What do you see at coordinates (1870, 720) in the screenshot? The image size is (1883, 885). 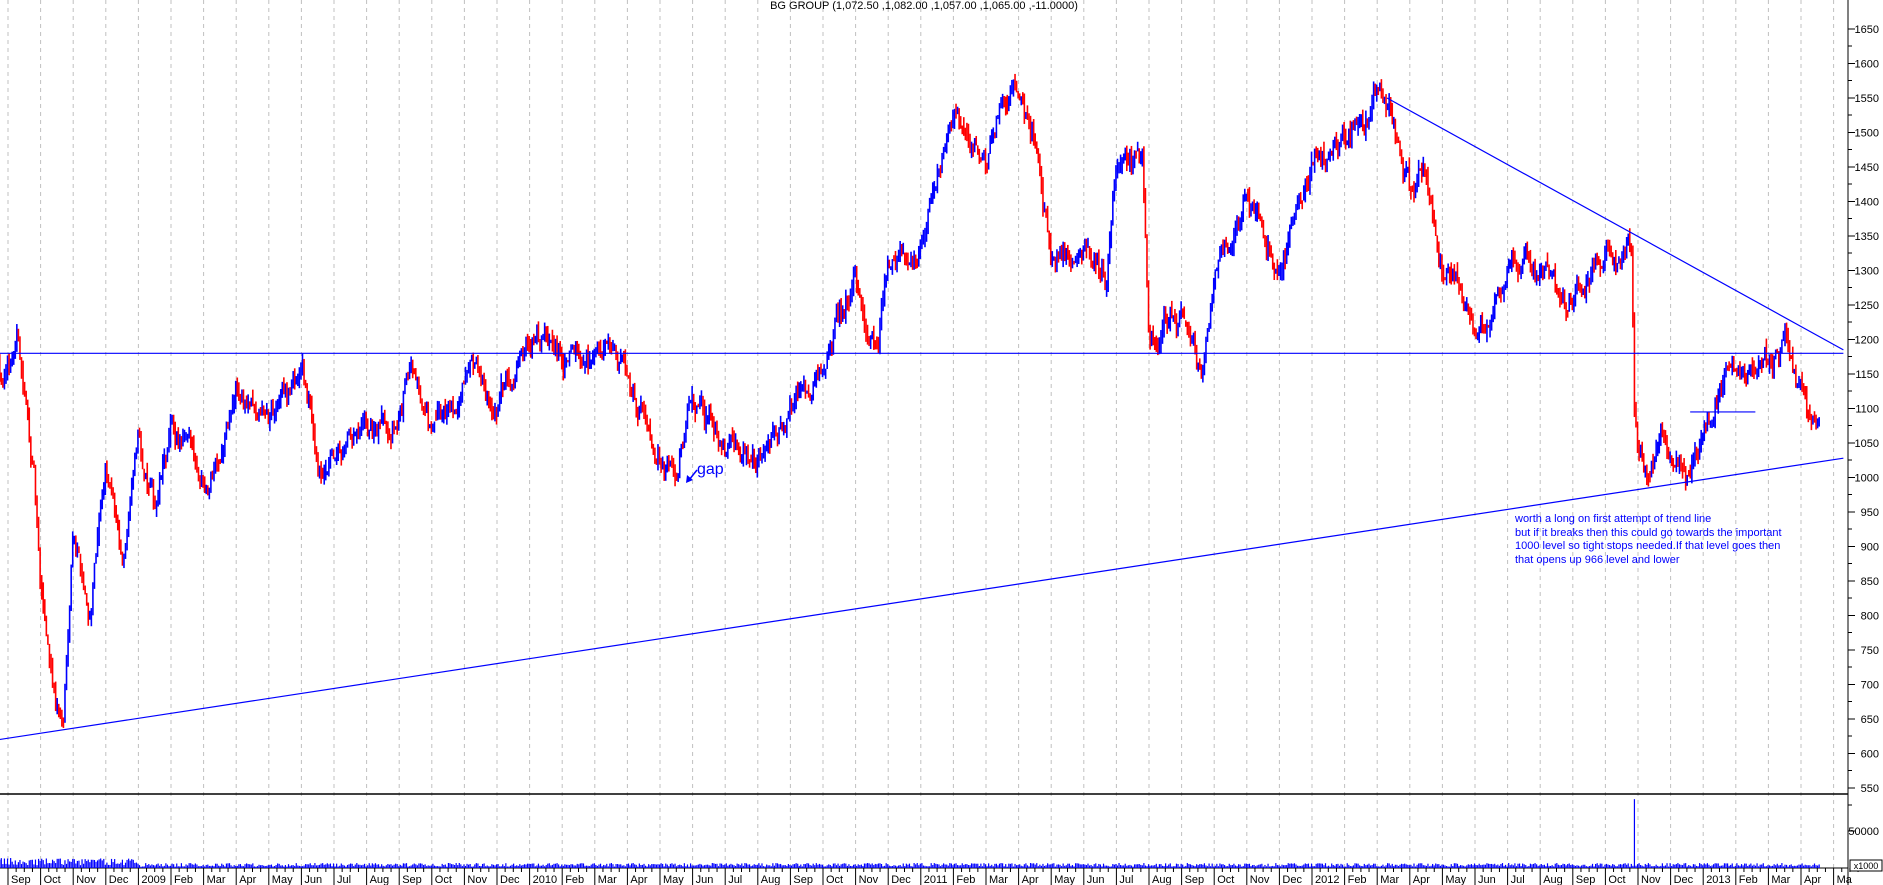 I see `y-tick-label: 650` at bounding box center [1870, 720].